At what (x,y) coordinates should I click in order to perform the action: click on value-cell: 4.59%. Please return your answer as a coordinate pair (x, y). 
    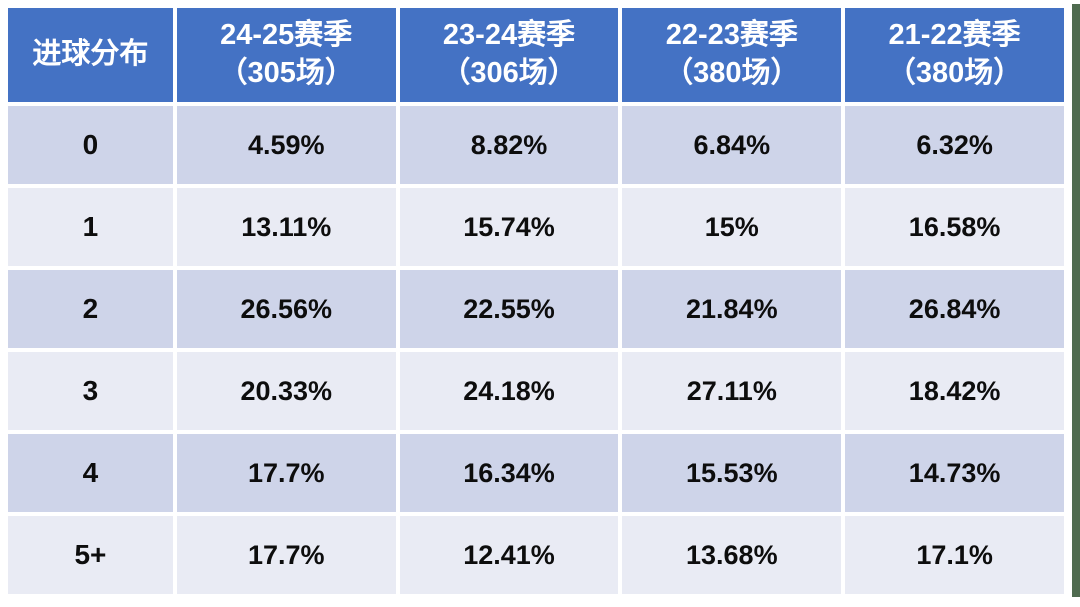
    Looking at the image, I should click on (286, 145).